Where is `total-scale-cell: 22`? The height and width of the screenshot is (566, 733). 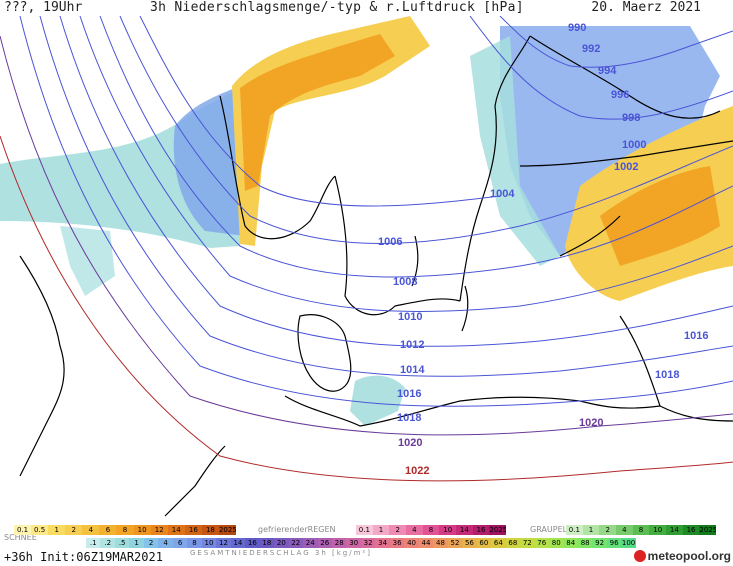
total-scale-cell: 22 is located at coordinates (296, 543).